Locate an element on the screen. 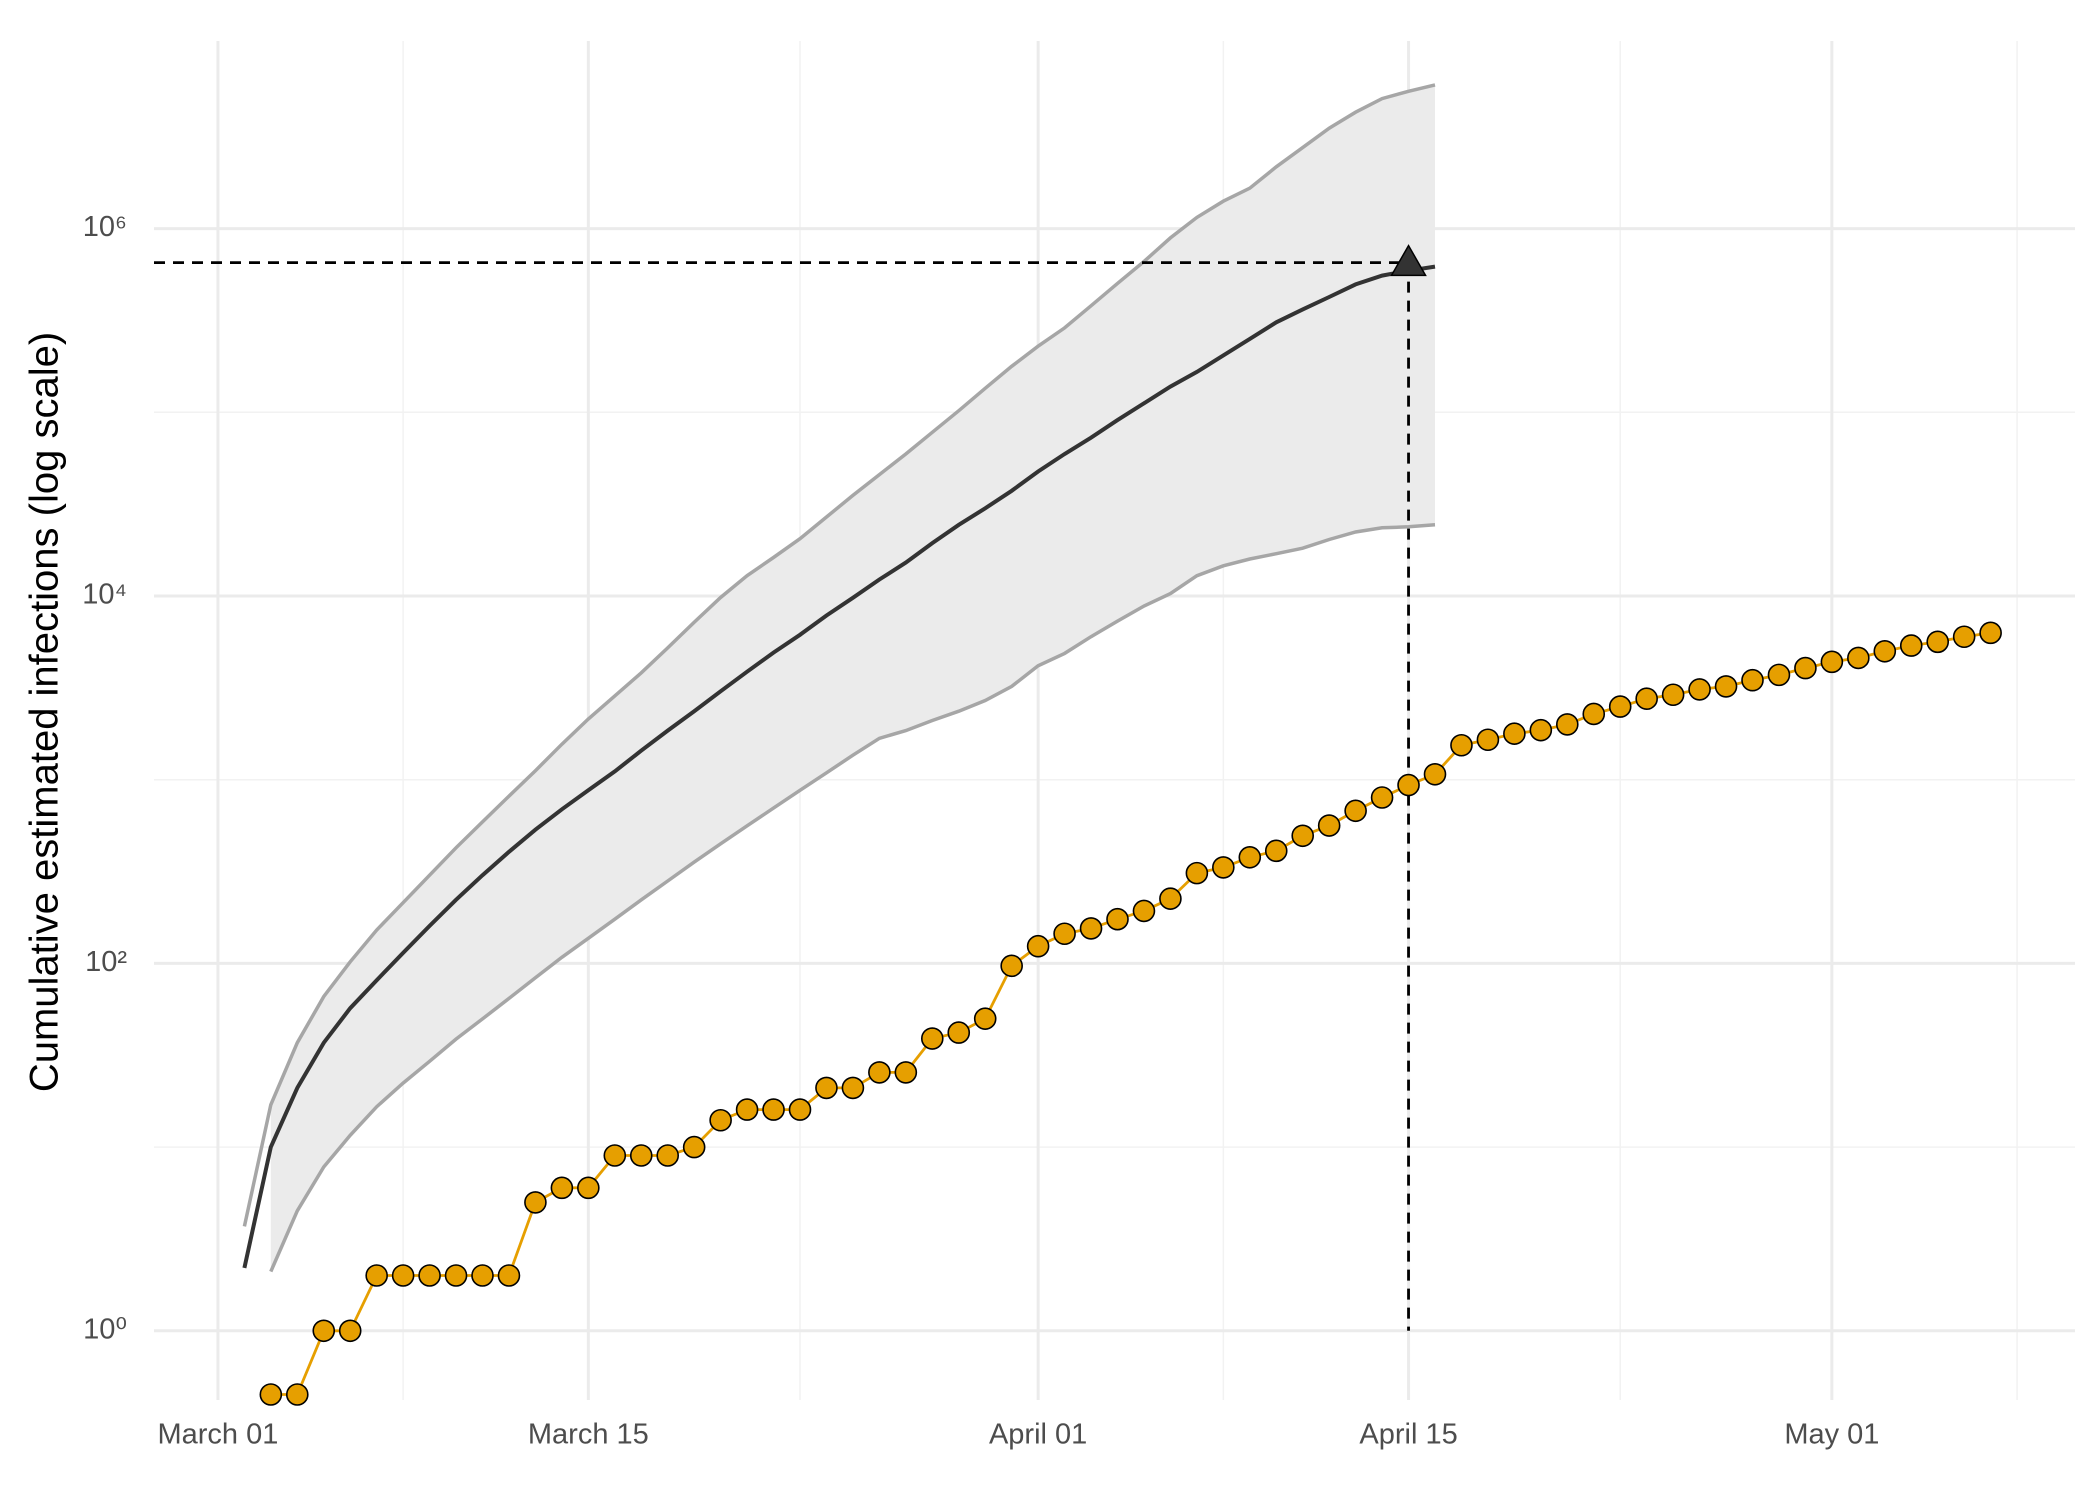  y-tick-label: 10⁶ is located at coordinates (105, 227).